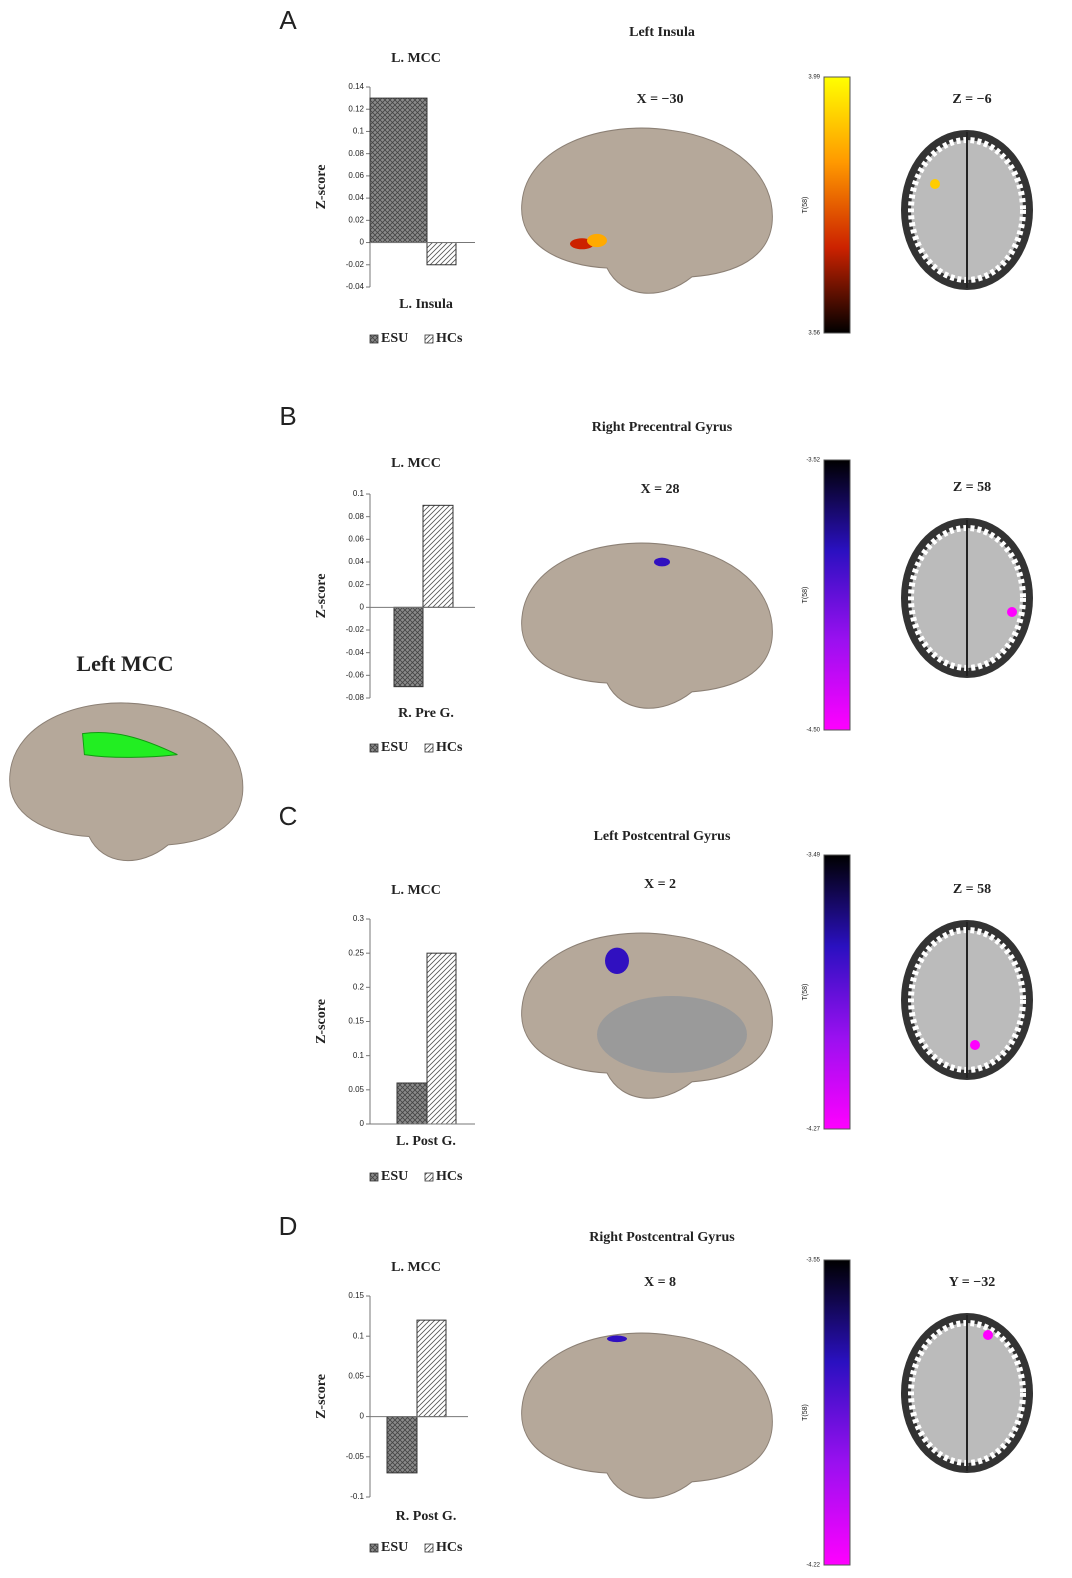  What do you see at coordinates (126, 782) in the screenshot?
I see `mcc-brain` at bounding box center [126, 782].